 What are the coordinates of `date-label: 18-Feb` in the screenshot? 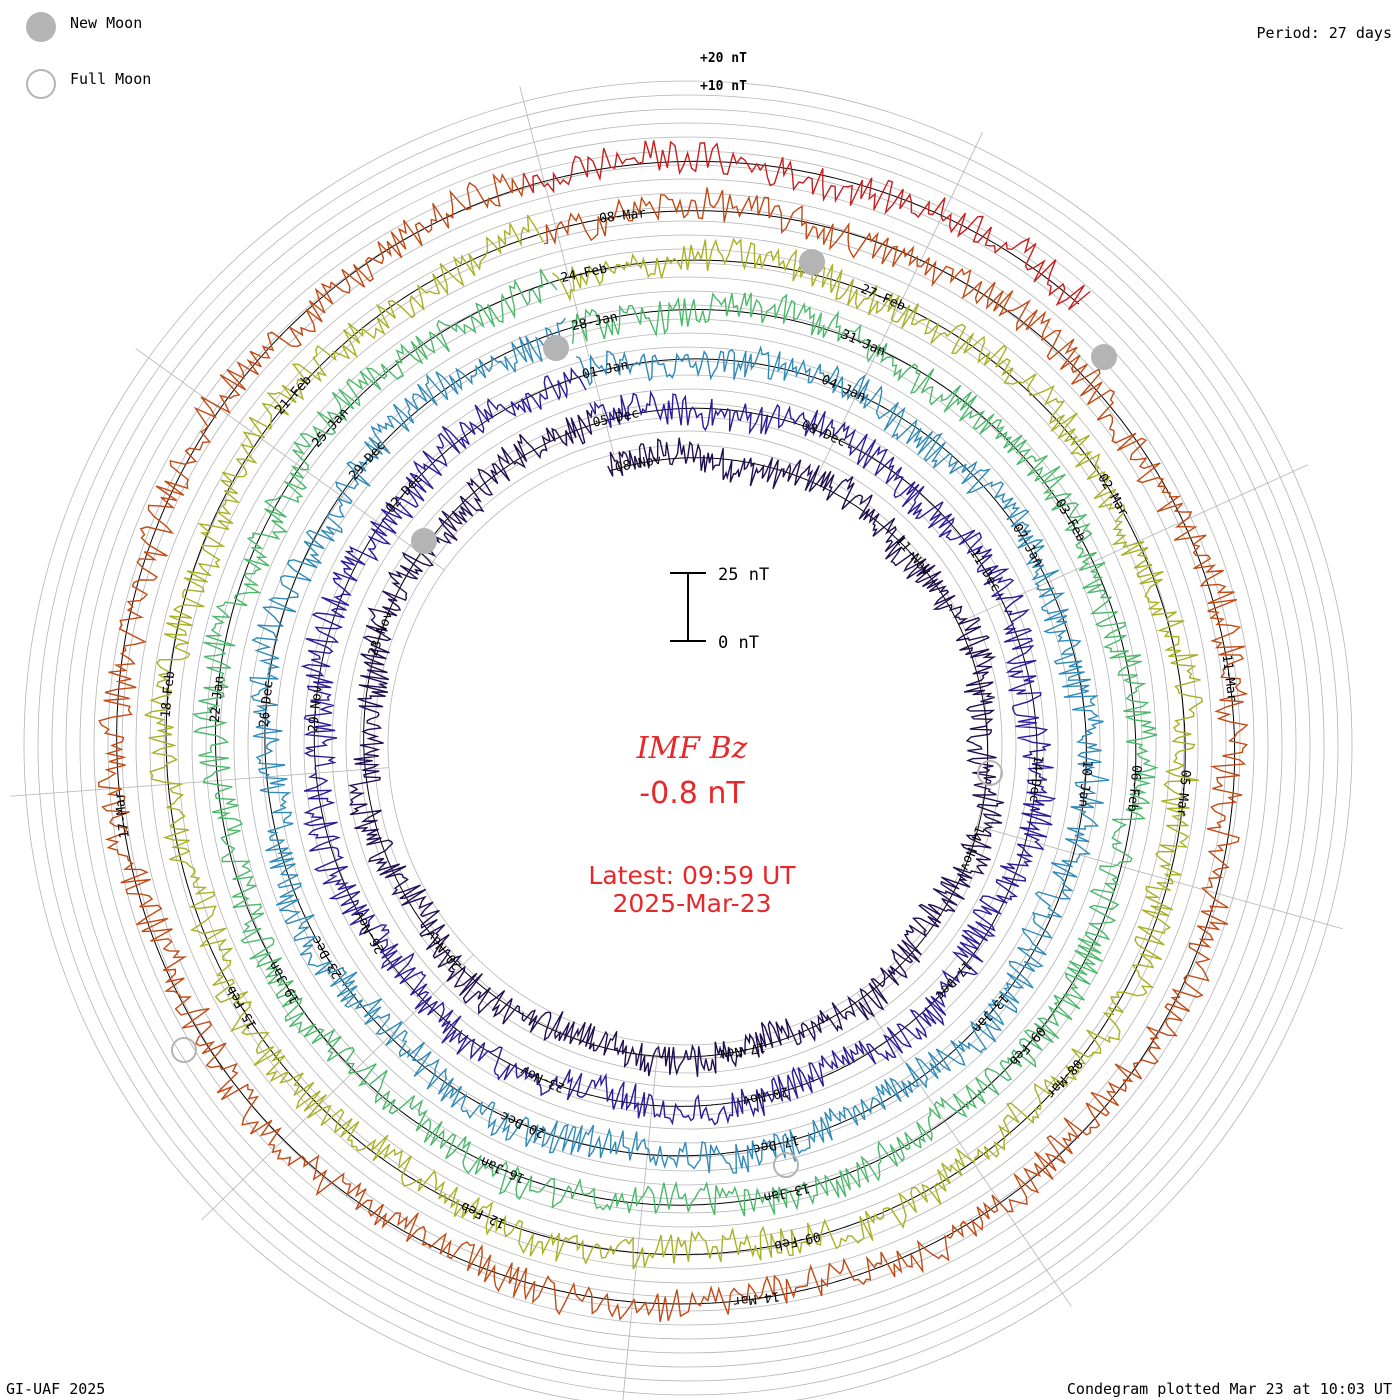 It's located at (169, 694).